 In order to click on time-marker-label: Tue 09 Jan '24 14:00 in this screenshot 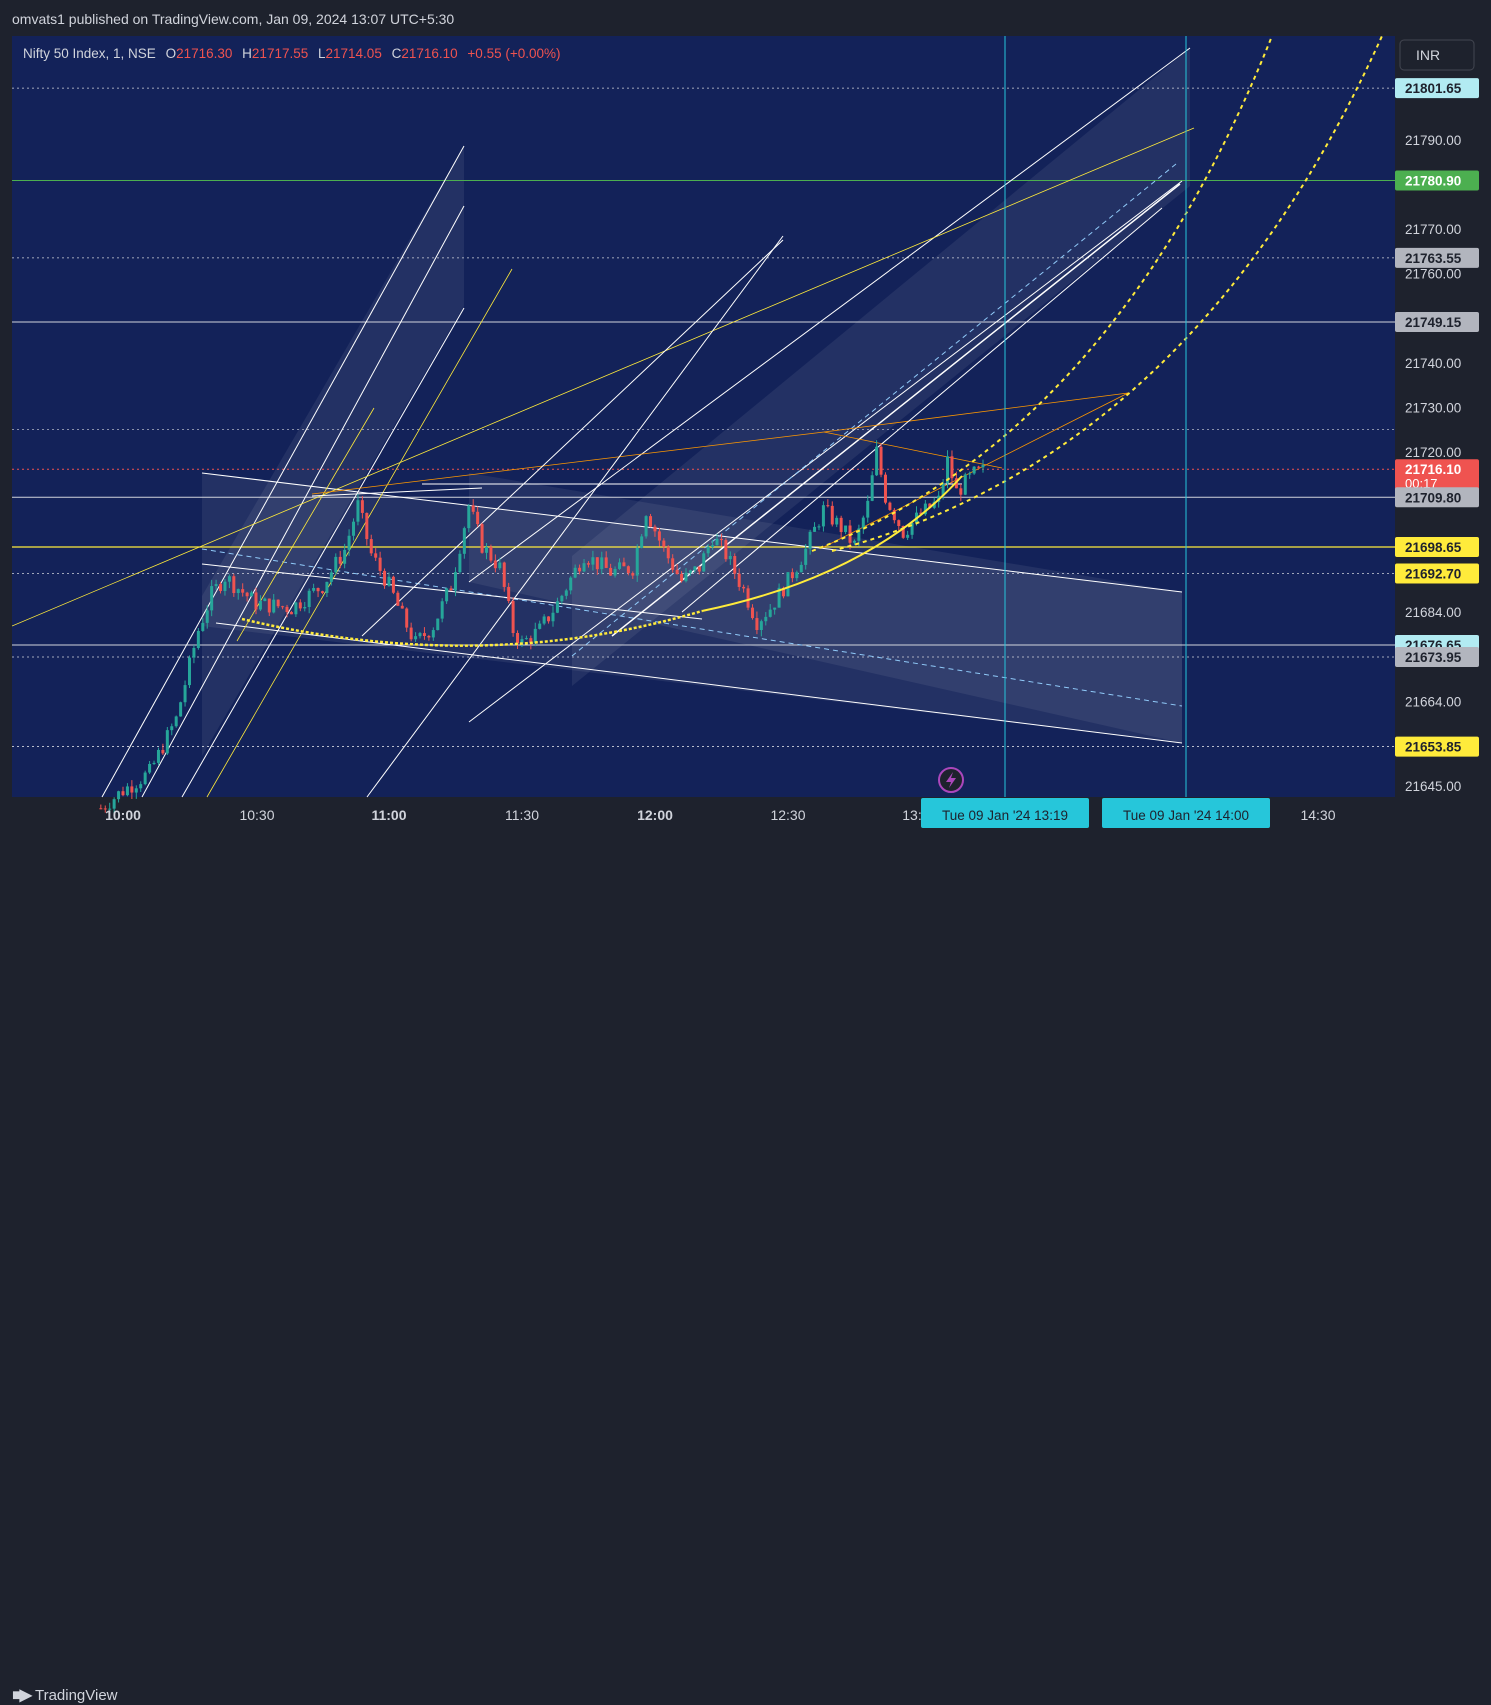, I will do `click(1186, 815)`.